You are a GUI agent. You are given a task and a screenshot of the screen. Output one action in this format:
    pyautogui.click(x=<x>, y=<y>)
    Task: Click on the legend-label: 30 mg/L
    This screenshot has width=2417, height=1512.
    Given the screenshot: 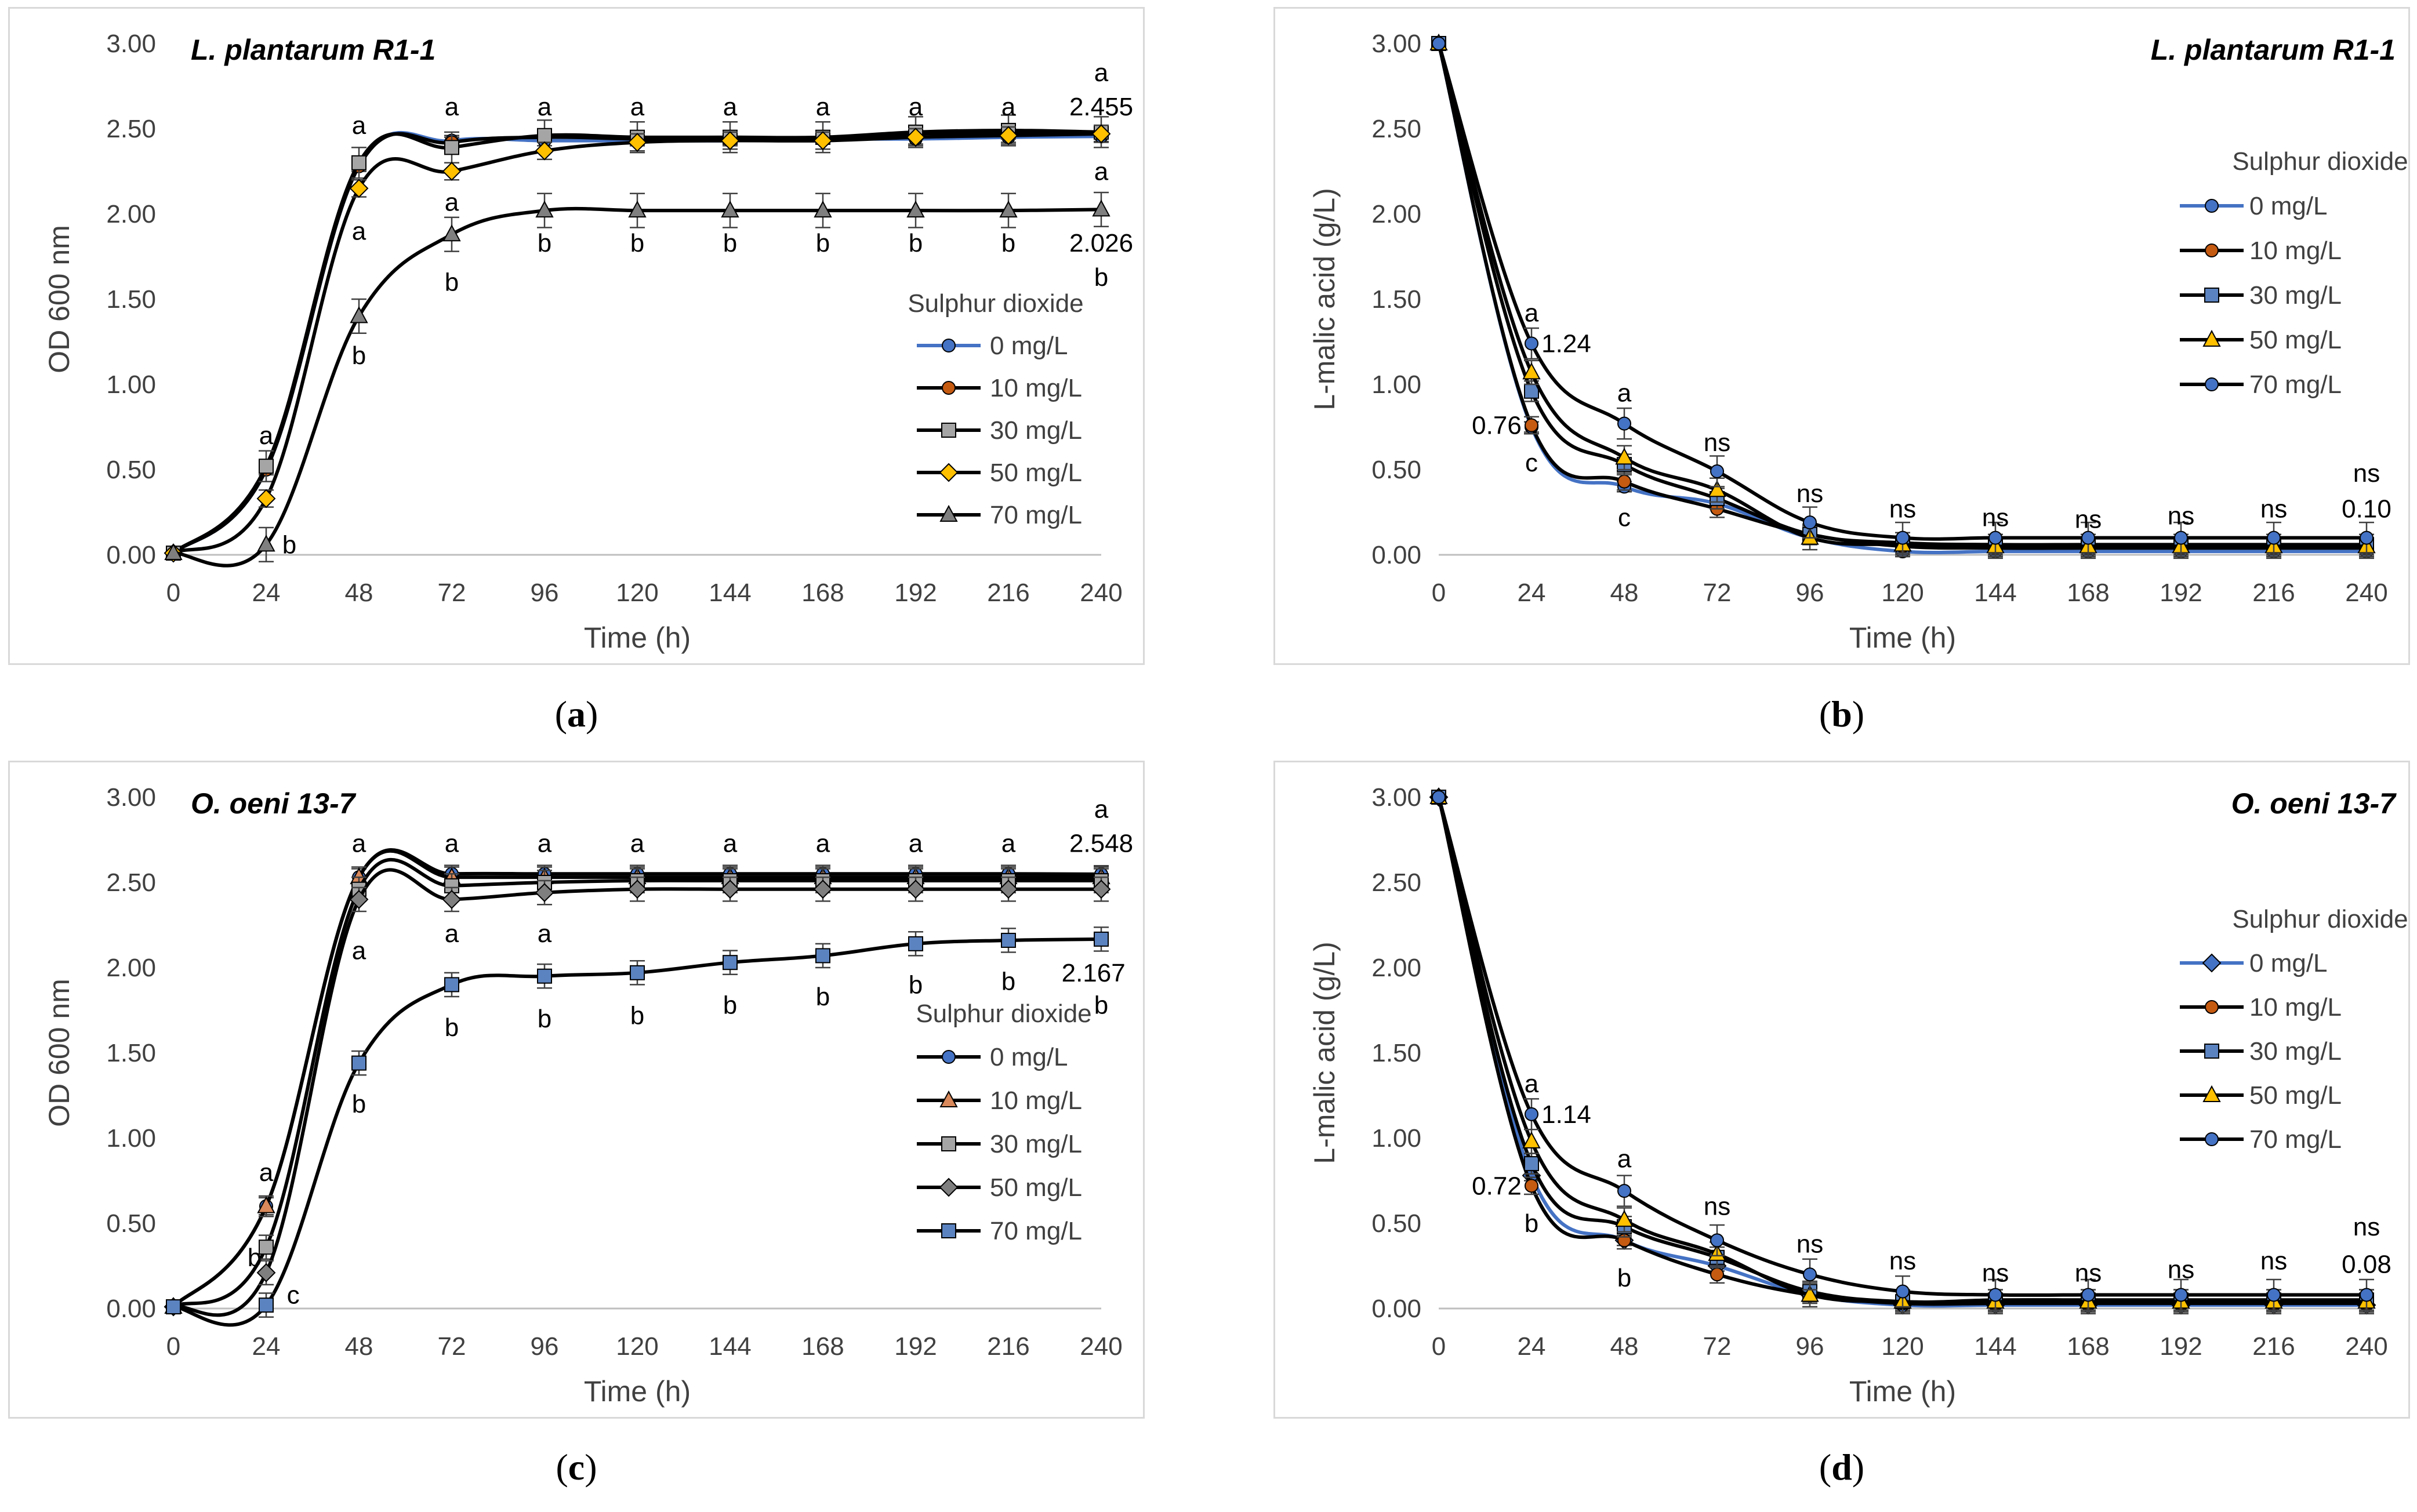 What is the action you would take?
    pyautogui.click(x=2295, y=295)
    